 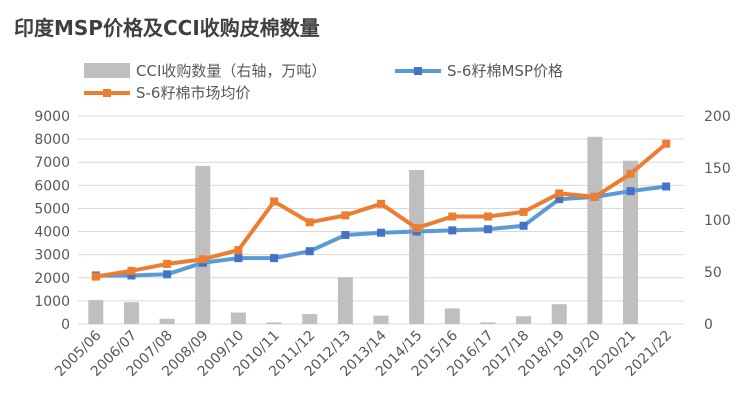 What do you see at coordinates (713, 273) in the screenshot?
I see `y-right-tick: 50` at bounding box center [713, 273].